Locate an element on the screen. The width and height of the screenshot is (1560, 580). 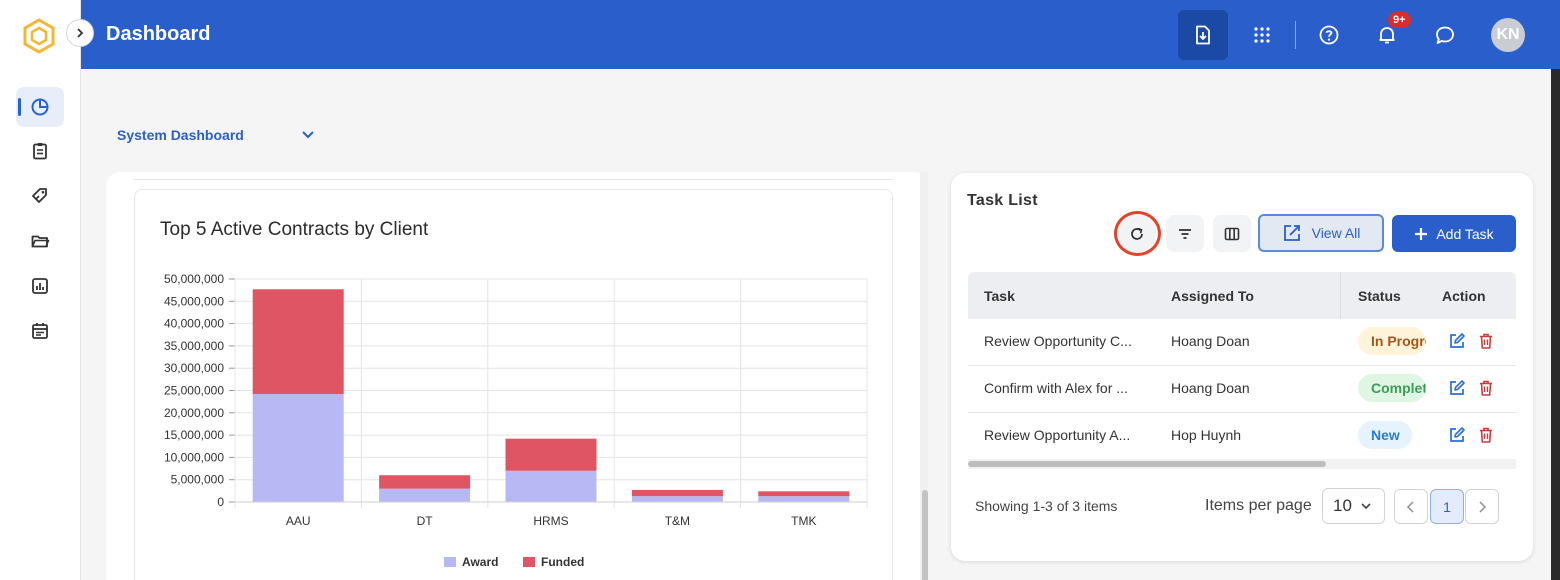
apps-button is located at coordinates (1262, 35).